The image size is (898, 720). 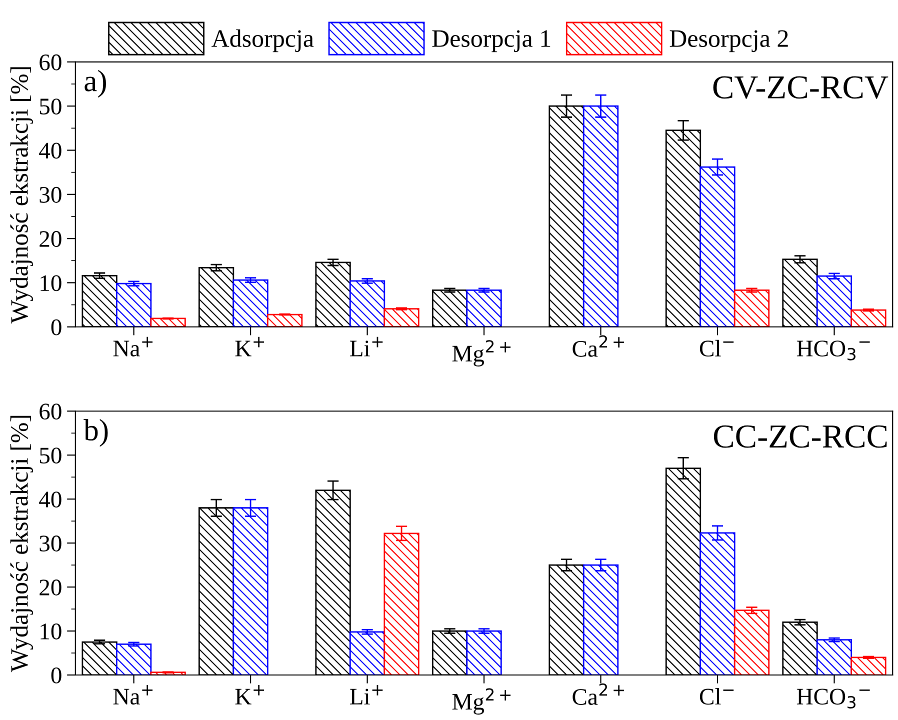 I want to click on legend-label: Adsorpcja, so click(x=263, y=40).